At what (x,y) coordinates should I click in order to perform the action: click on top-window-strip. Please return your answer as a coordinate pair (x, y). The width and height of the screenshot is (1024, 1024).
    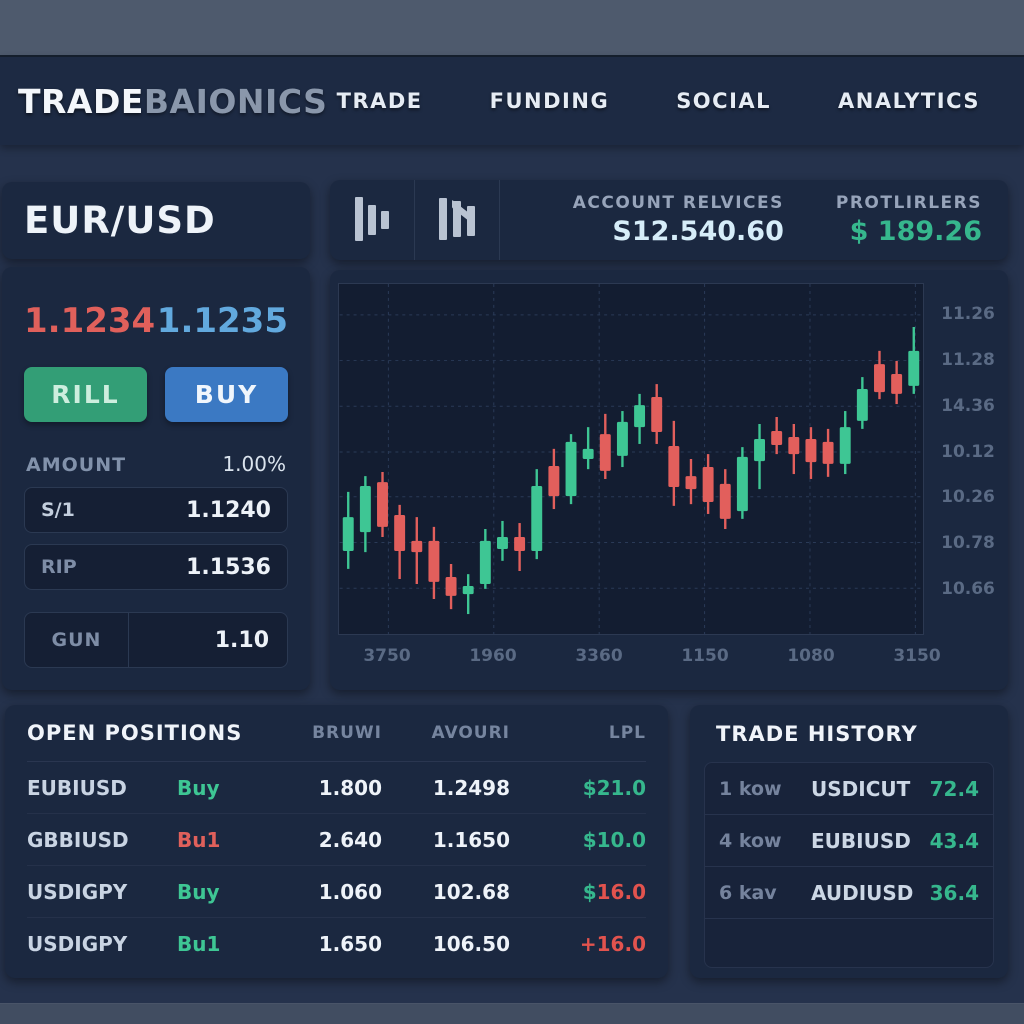
    Looking at the image, I should click on (512, 28).